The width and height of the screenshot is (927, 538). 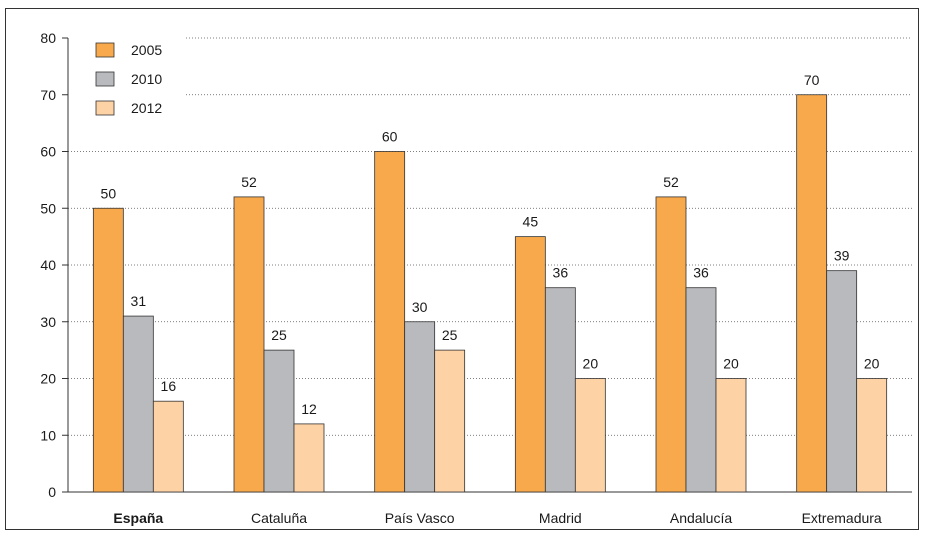 I want to click on data-label-2012-4: 20, so click(x=731, y=364).